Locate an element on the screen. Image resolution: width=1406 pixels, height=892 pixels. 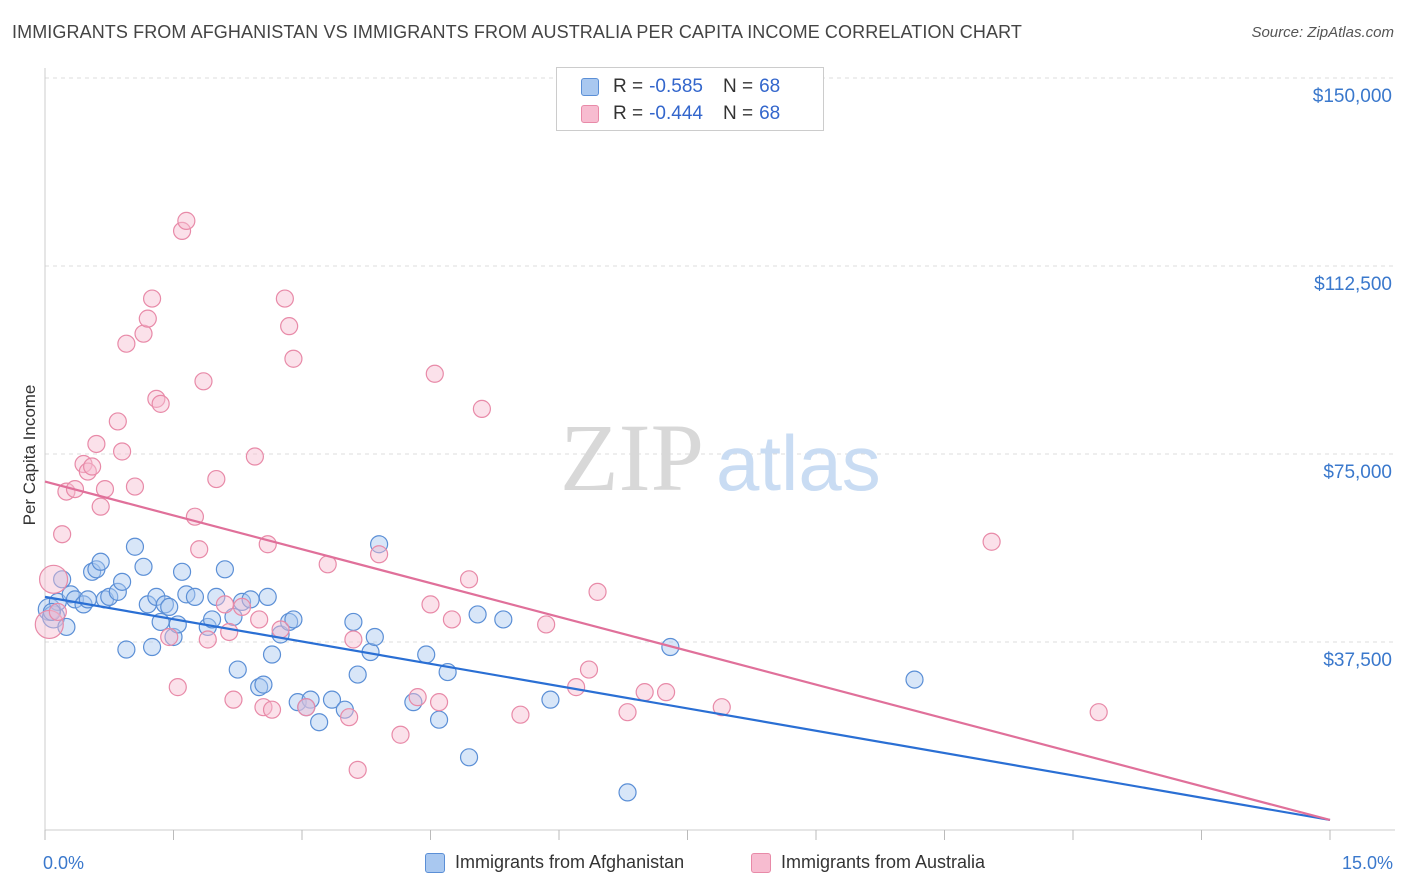
legend-r-value: -0.444 is located at coordinates (676, 113).